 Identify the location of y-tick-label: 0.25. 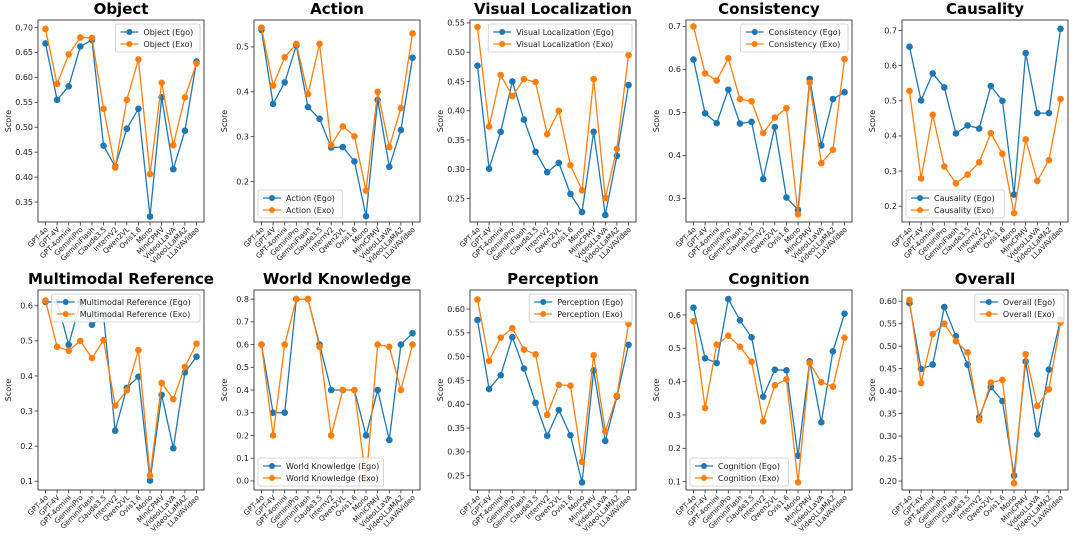
(888, 458).